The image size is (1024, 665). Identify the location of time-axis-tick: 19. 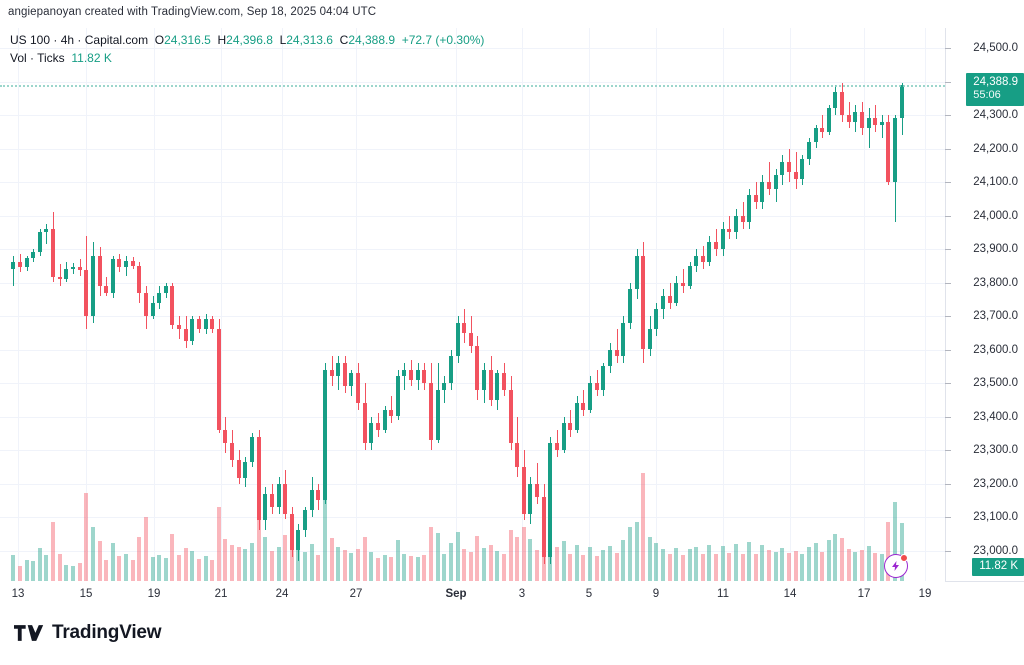
(925, 594).